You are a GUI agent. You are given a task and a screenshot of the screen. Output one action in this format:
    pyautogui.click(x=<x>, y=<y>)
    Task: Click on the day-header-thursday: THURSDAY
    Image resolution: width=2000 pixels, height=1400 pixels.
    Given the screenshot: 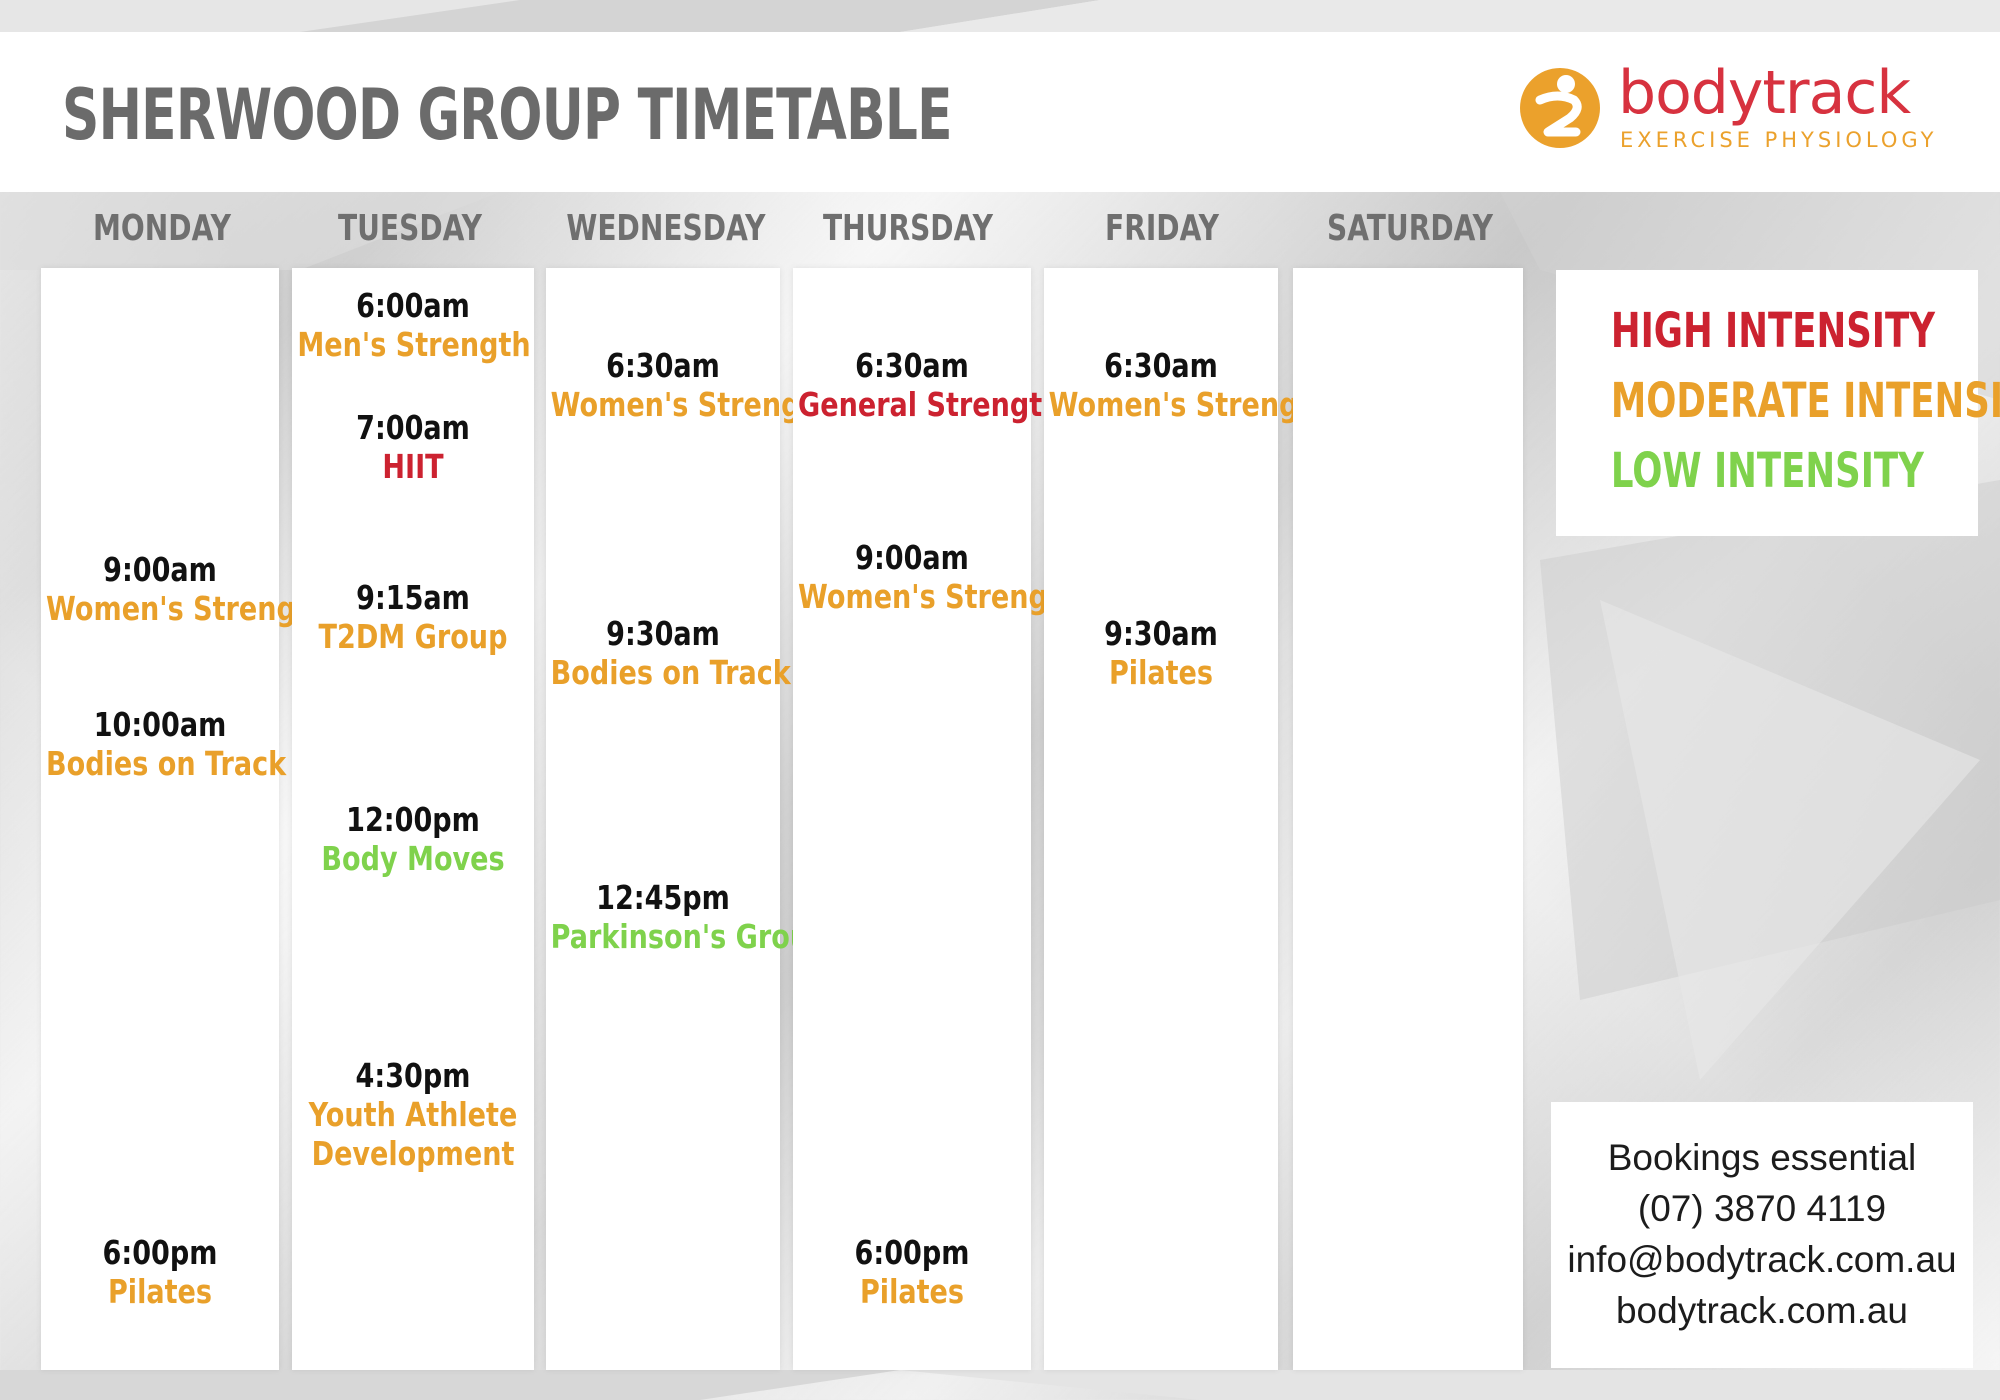 What is the action you would take?
    pyautogui.click(x=908, y=228)
    